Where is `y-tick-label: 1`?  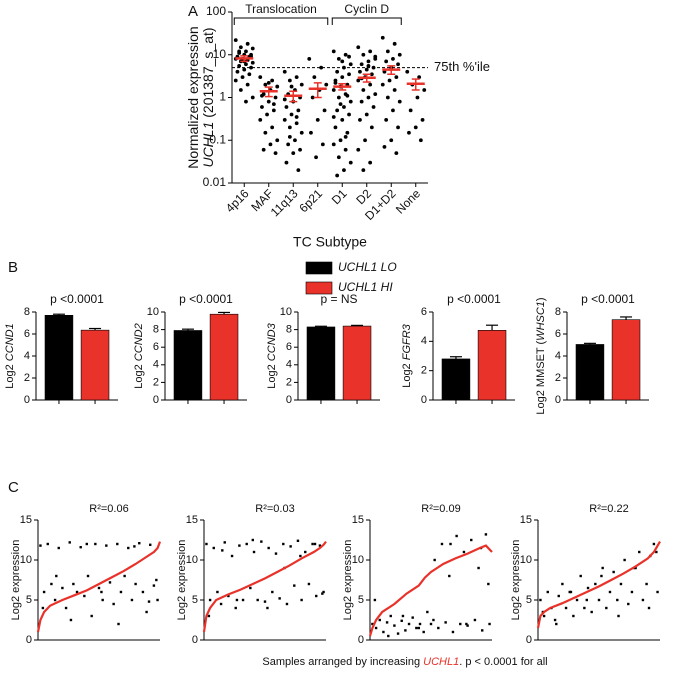
y-tick-label: 1 is located at coordinates (222, 97).